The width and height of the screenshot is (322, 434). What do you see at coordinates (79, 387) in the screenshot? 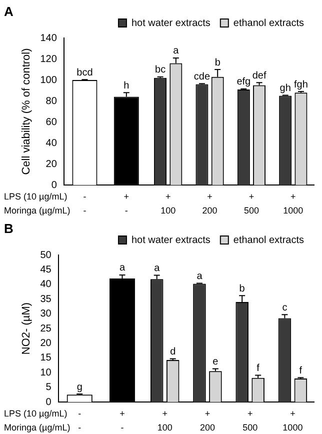
I see `data-label: g` at bounding box center [79, 387].